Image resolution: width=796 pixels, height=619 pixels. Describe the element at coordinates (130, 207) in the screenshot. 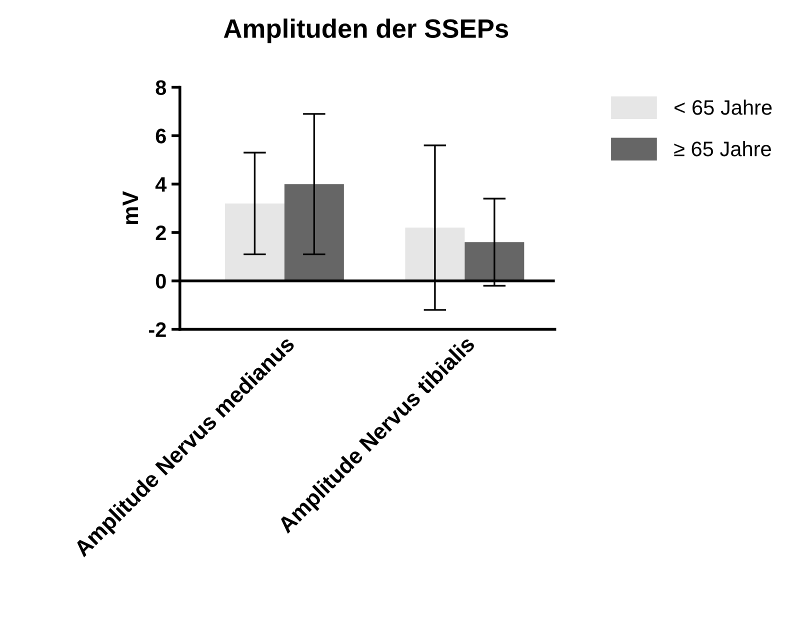

I see `y-axis-title: mV` at that location.